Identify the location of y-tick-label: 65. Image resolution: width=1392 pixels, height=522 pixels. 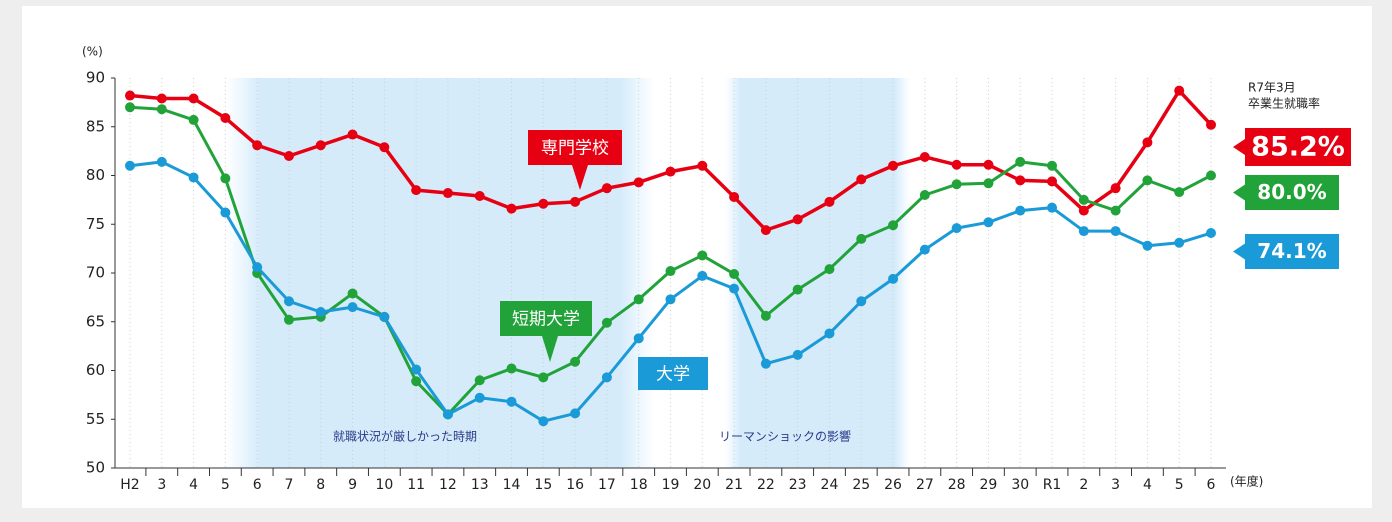
(95, 321).